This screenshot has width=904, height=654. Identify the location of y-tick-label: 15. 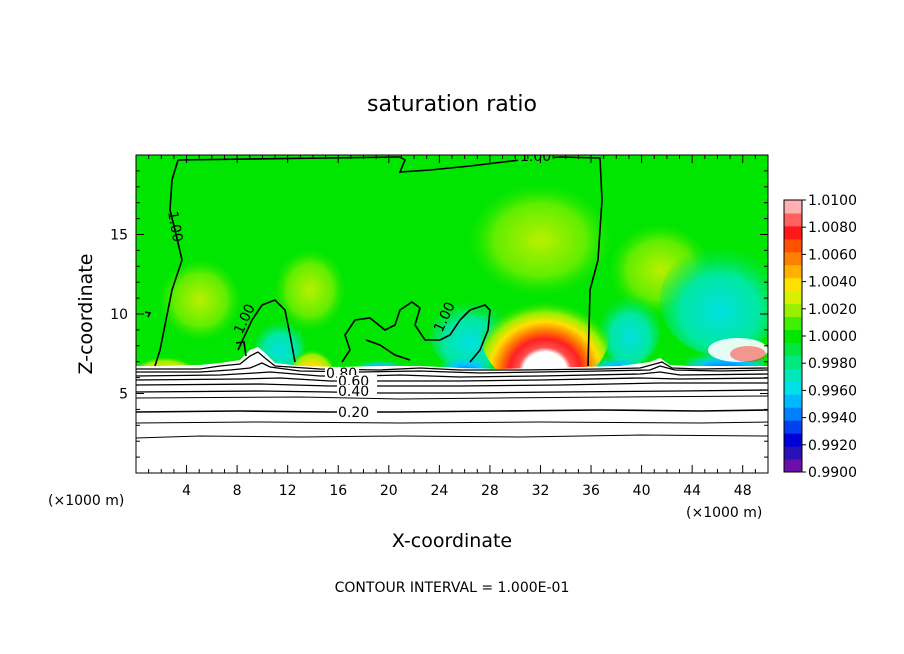
(119, 236).